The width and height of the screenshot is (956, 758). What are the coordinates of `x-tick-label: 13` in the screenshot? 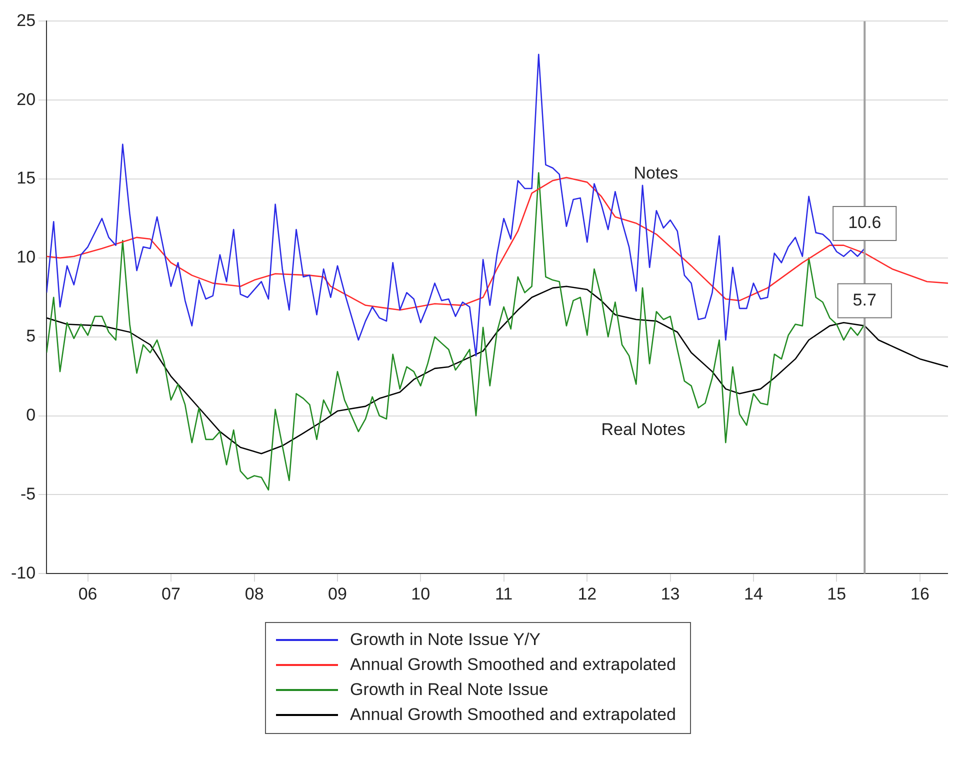 It's located at (670, 594).